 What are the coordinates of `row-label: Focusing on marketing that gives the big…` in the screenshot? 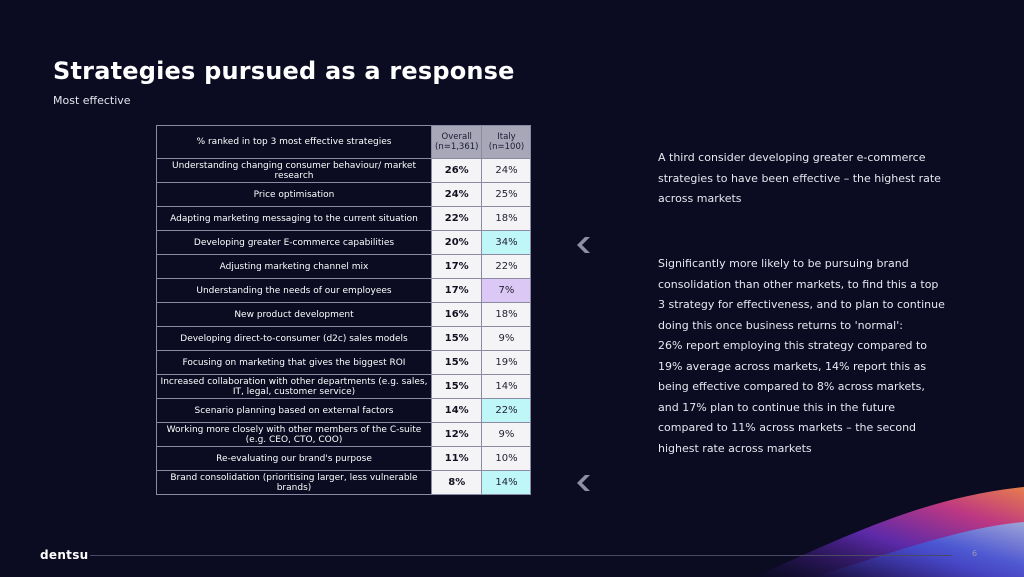 It's located at (294, 362).